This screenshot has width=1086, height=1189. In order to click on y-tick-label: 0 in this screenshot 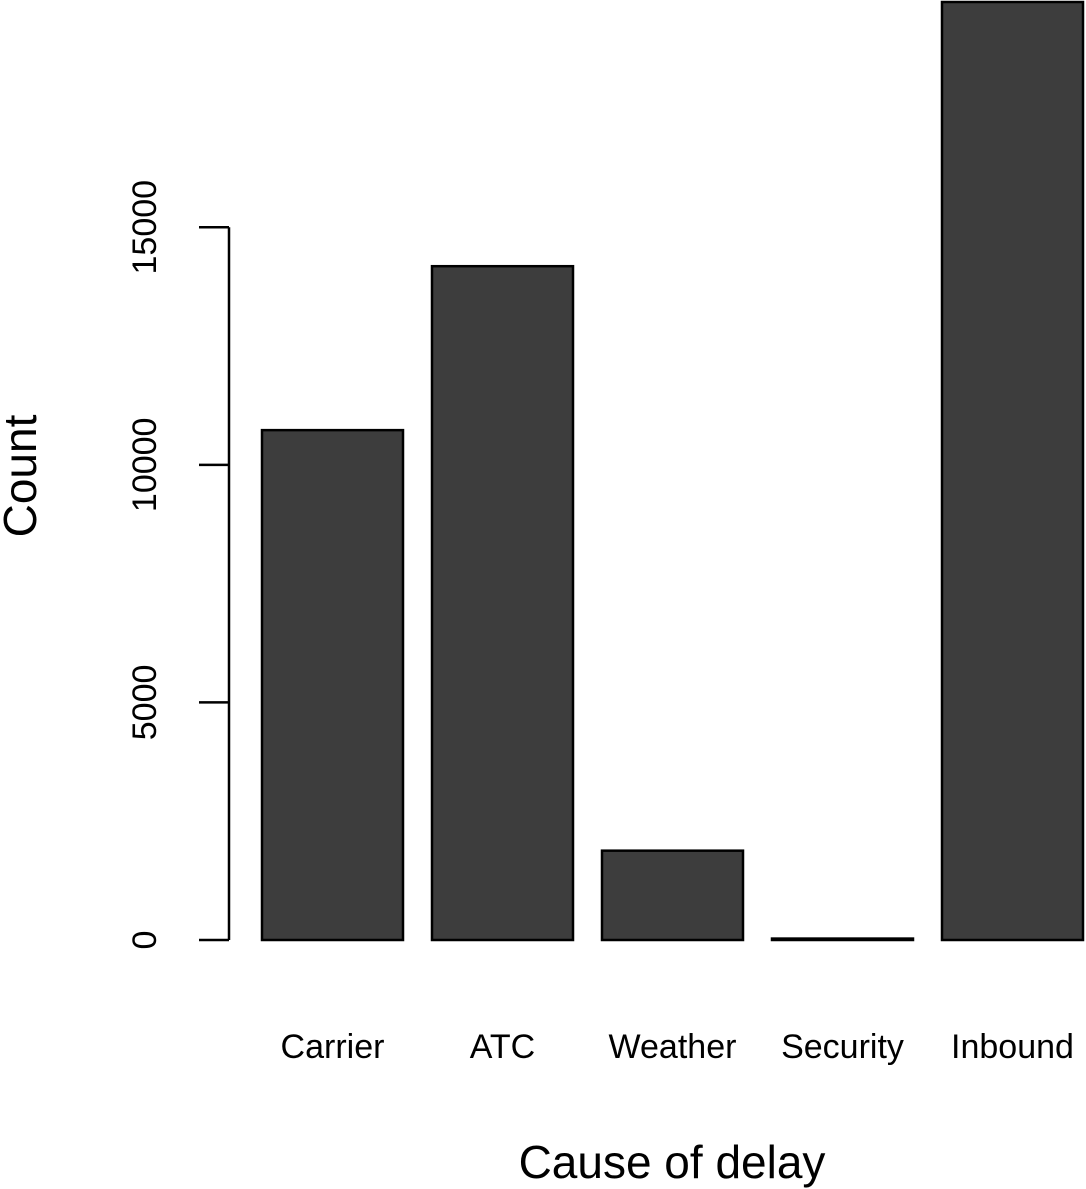, I will do `click(145, 940)`.